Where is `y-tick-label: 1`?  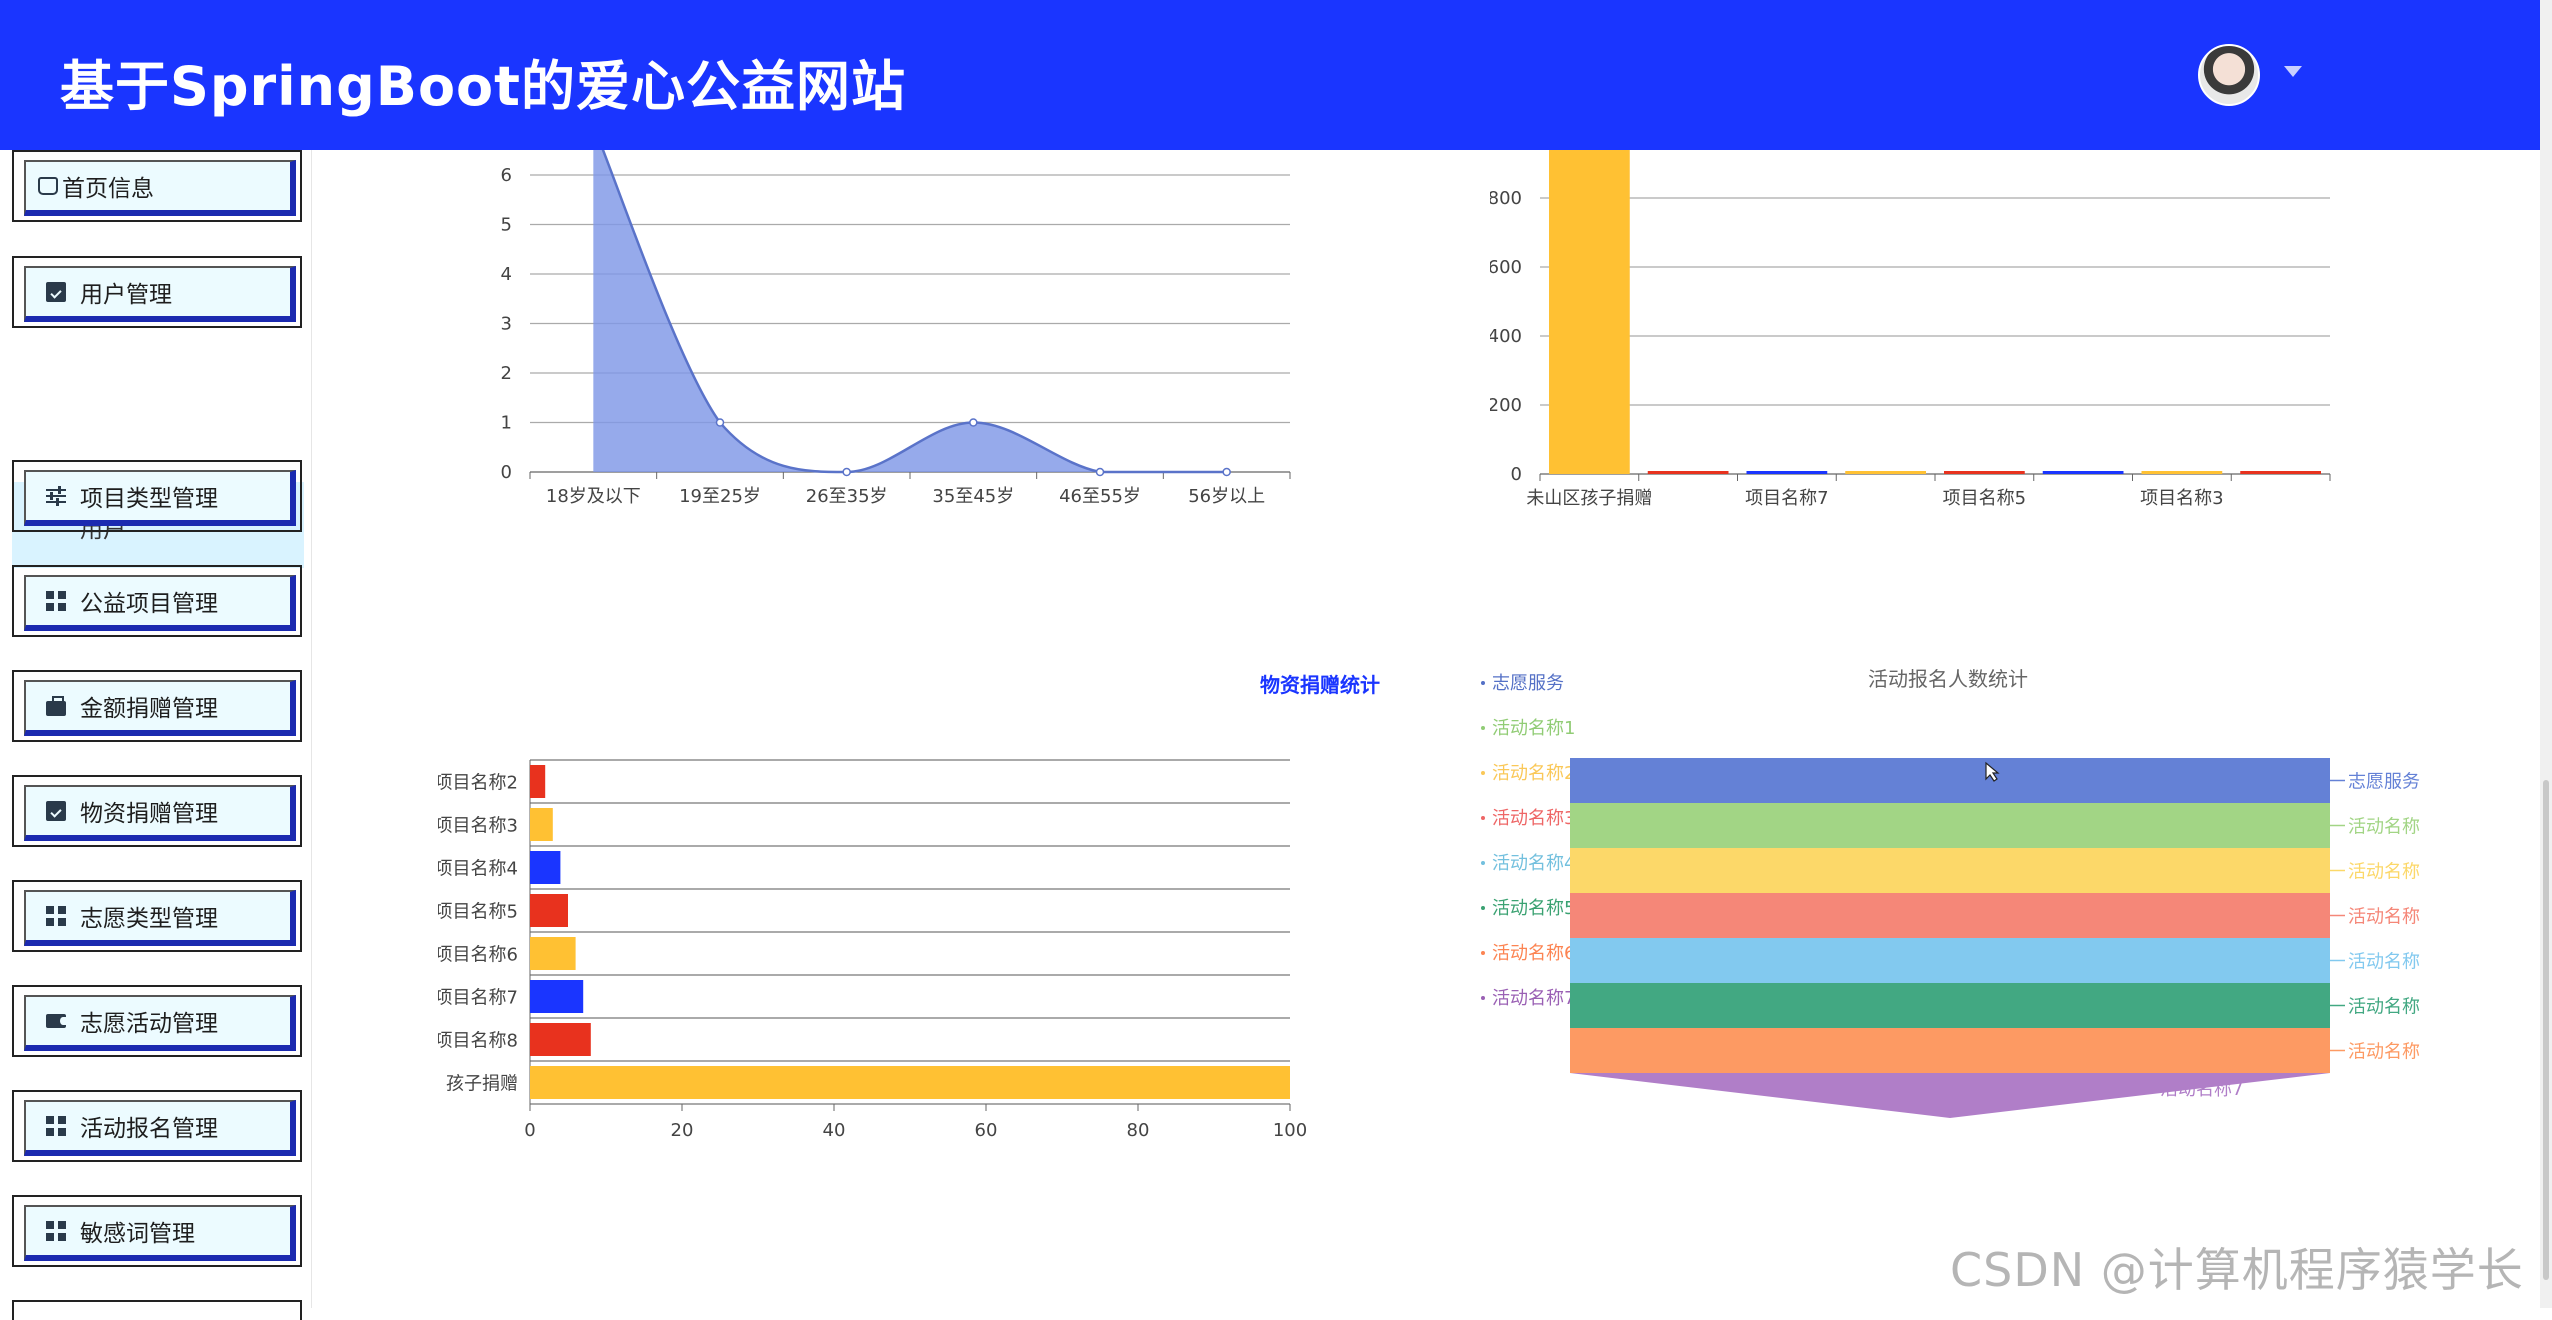
y-tick-label: 1 is located at coordinates (506, 423).